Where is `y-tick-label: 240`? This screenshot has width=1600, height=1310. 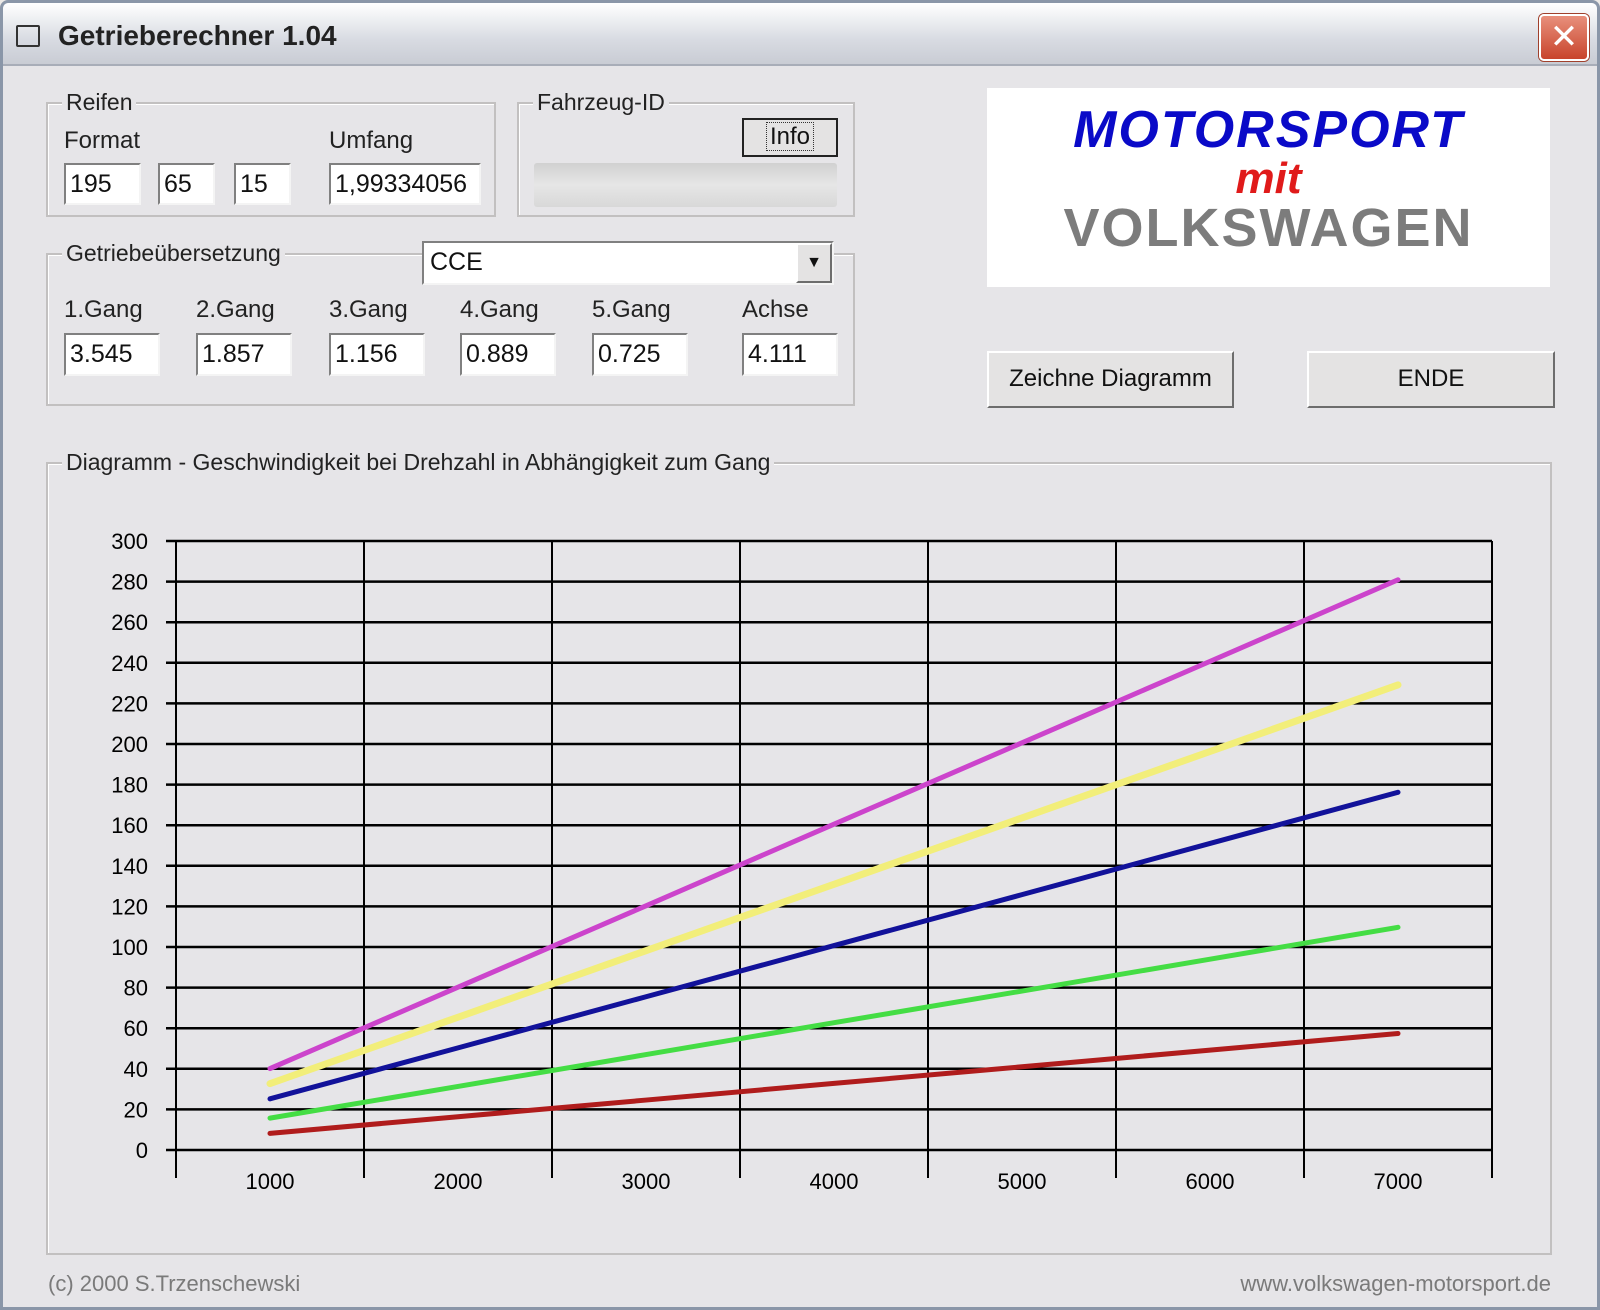 y-tick-label: 240 is located at coordinates (129, 663).